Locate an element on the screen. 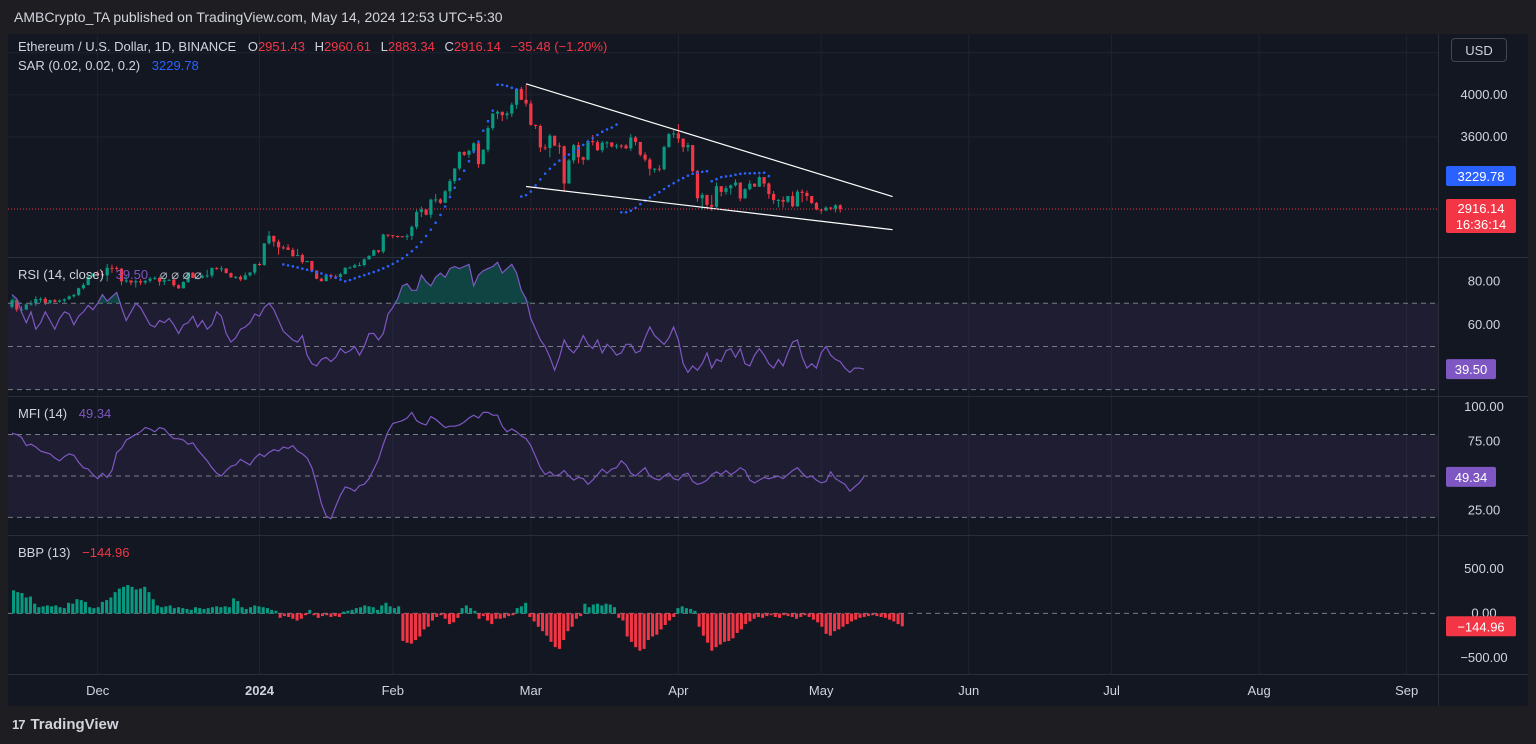  trendline-lower is located at coordinates (709, 208).